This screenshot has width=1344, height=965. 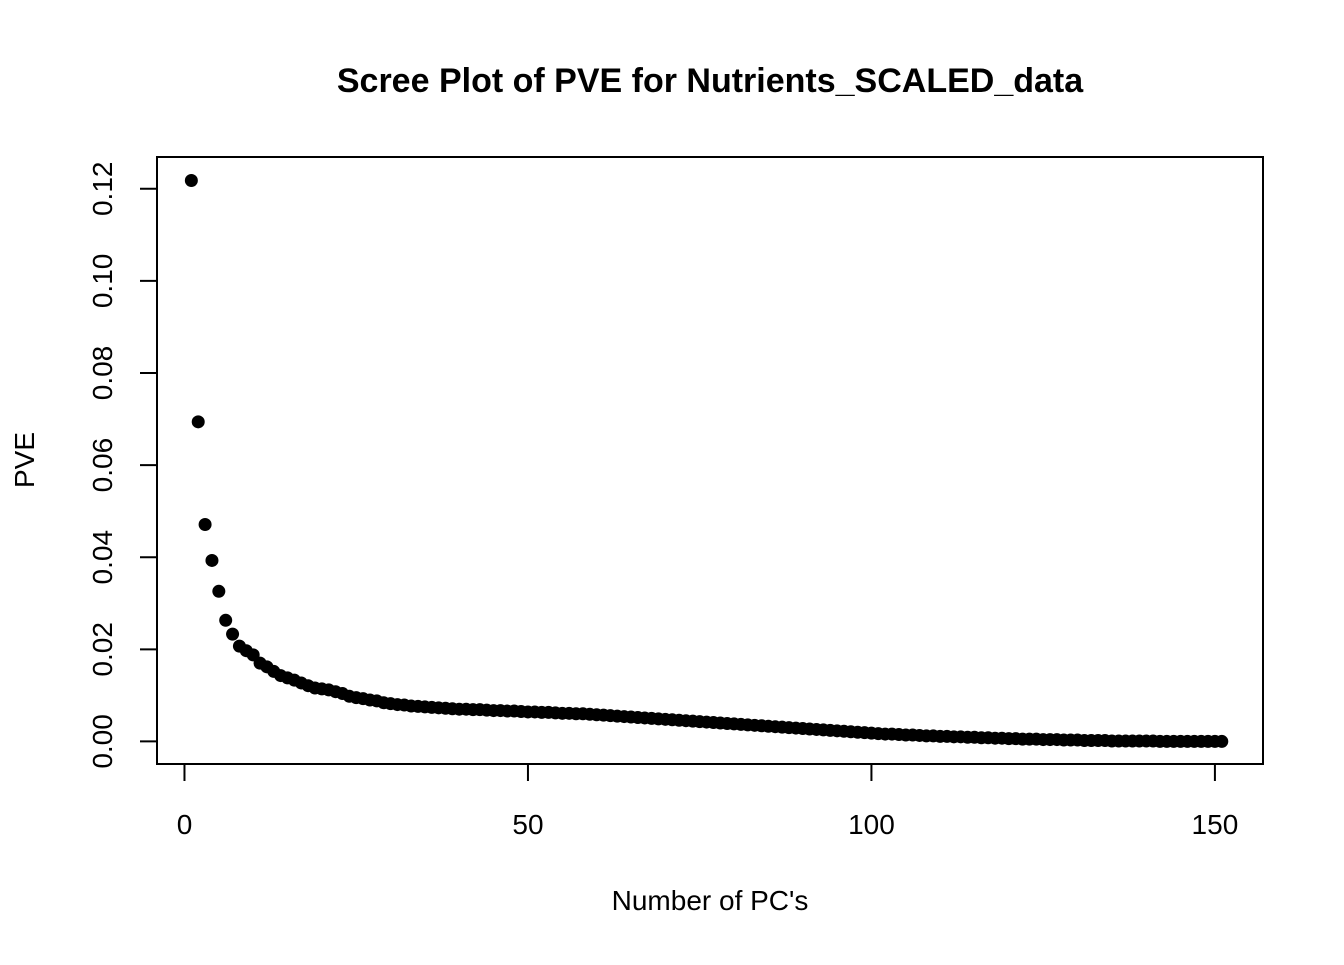 What do you see at coordinates (102, 465) in the screenshot?
I see `y-tick-label: 0.06` at bounding box center [102, 465].